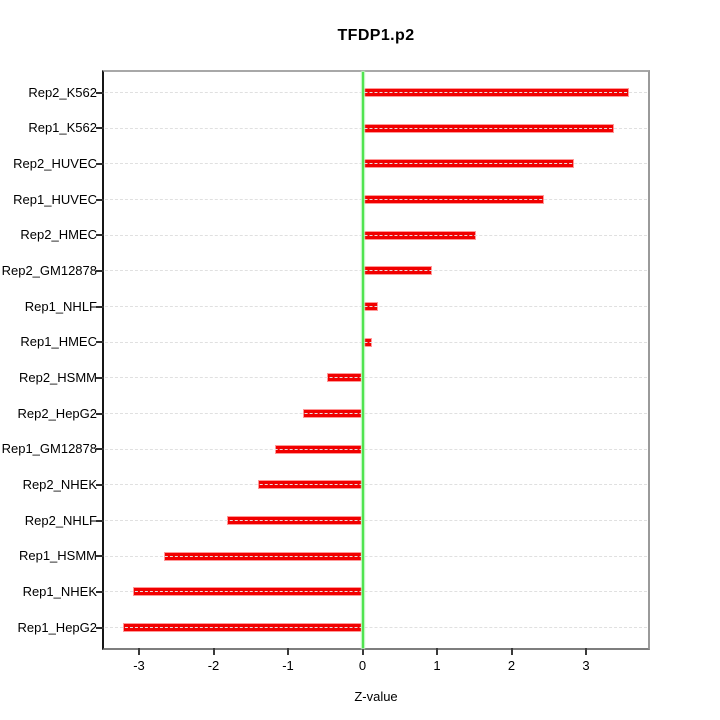  Describe the element at coordinates (49, 270) in the screenshot. I see `y-tick-label: Rep2_GM12878` at that location.